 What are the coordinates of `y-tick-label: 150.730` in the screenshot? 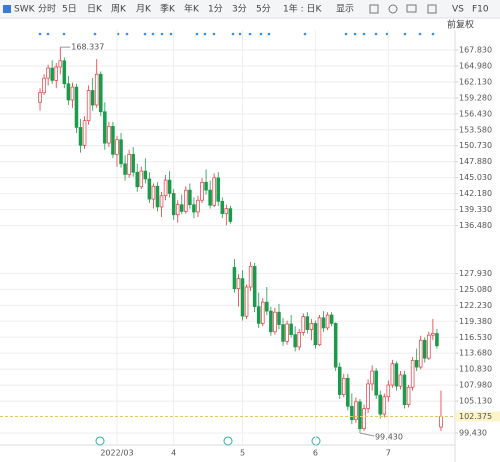 It's located at (475, 145).